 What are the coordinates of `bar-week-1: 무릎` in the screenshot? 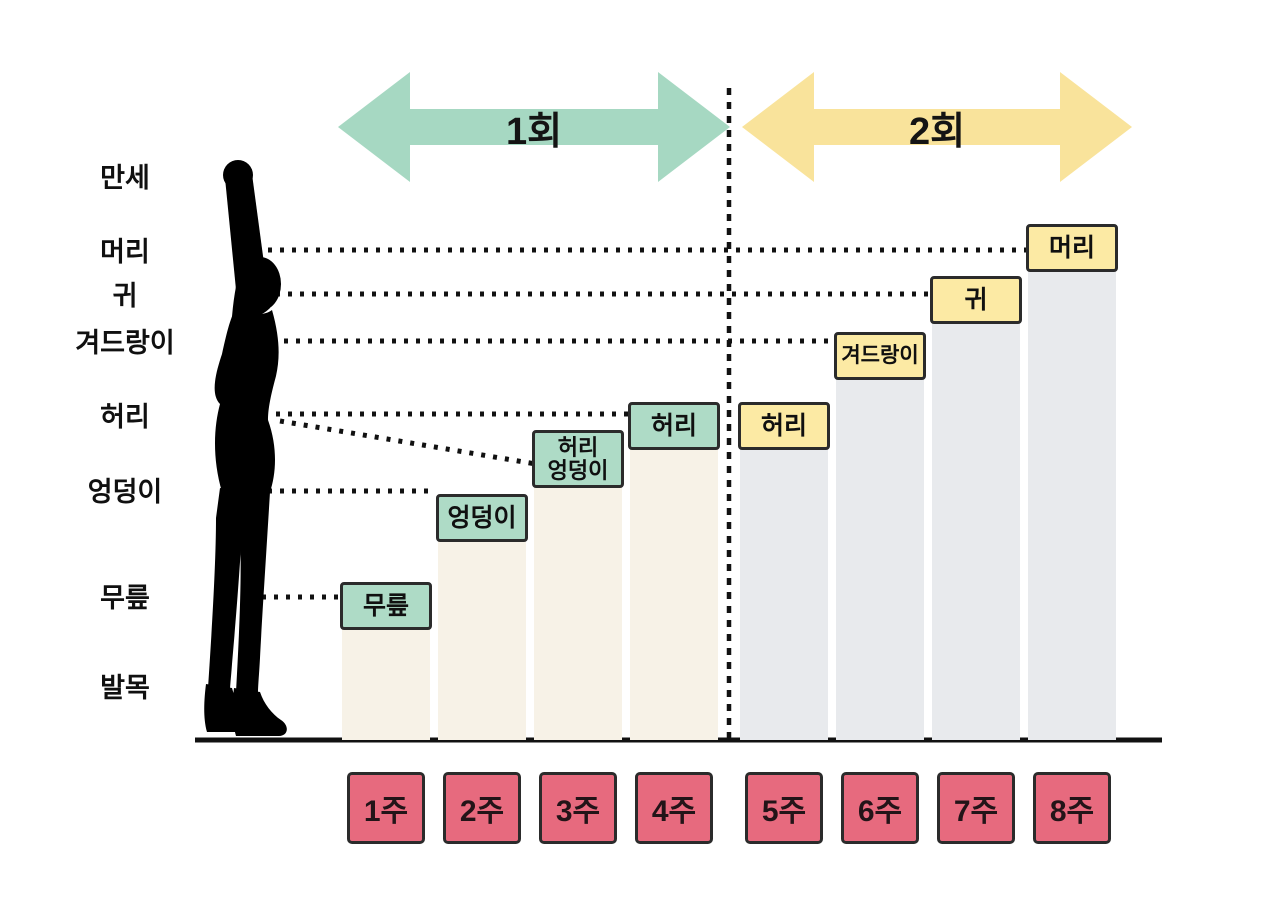 It's located at (386, 661).